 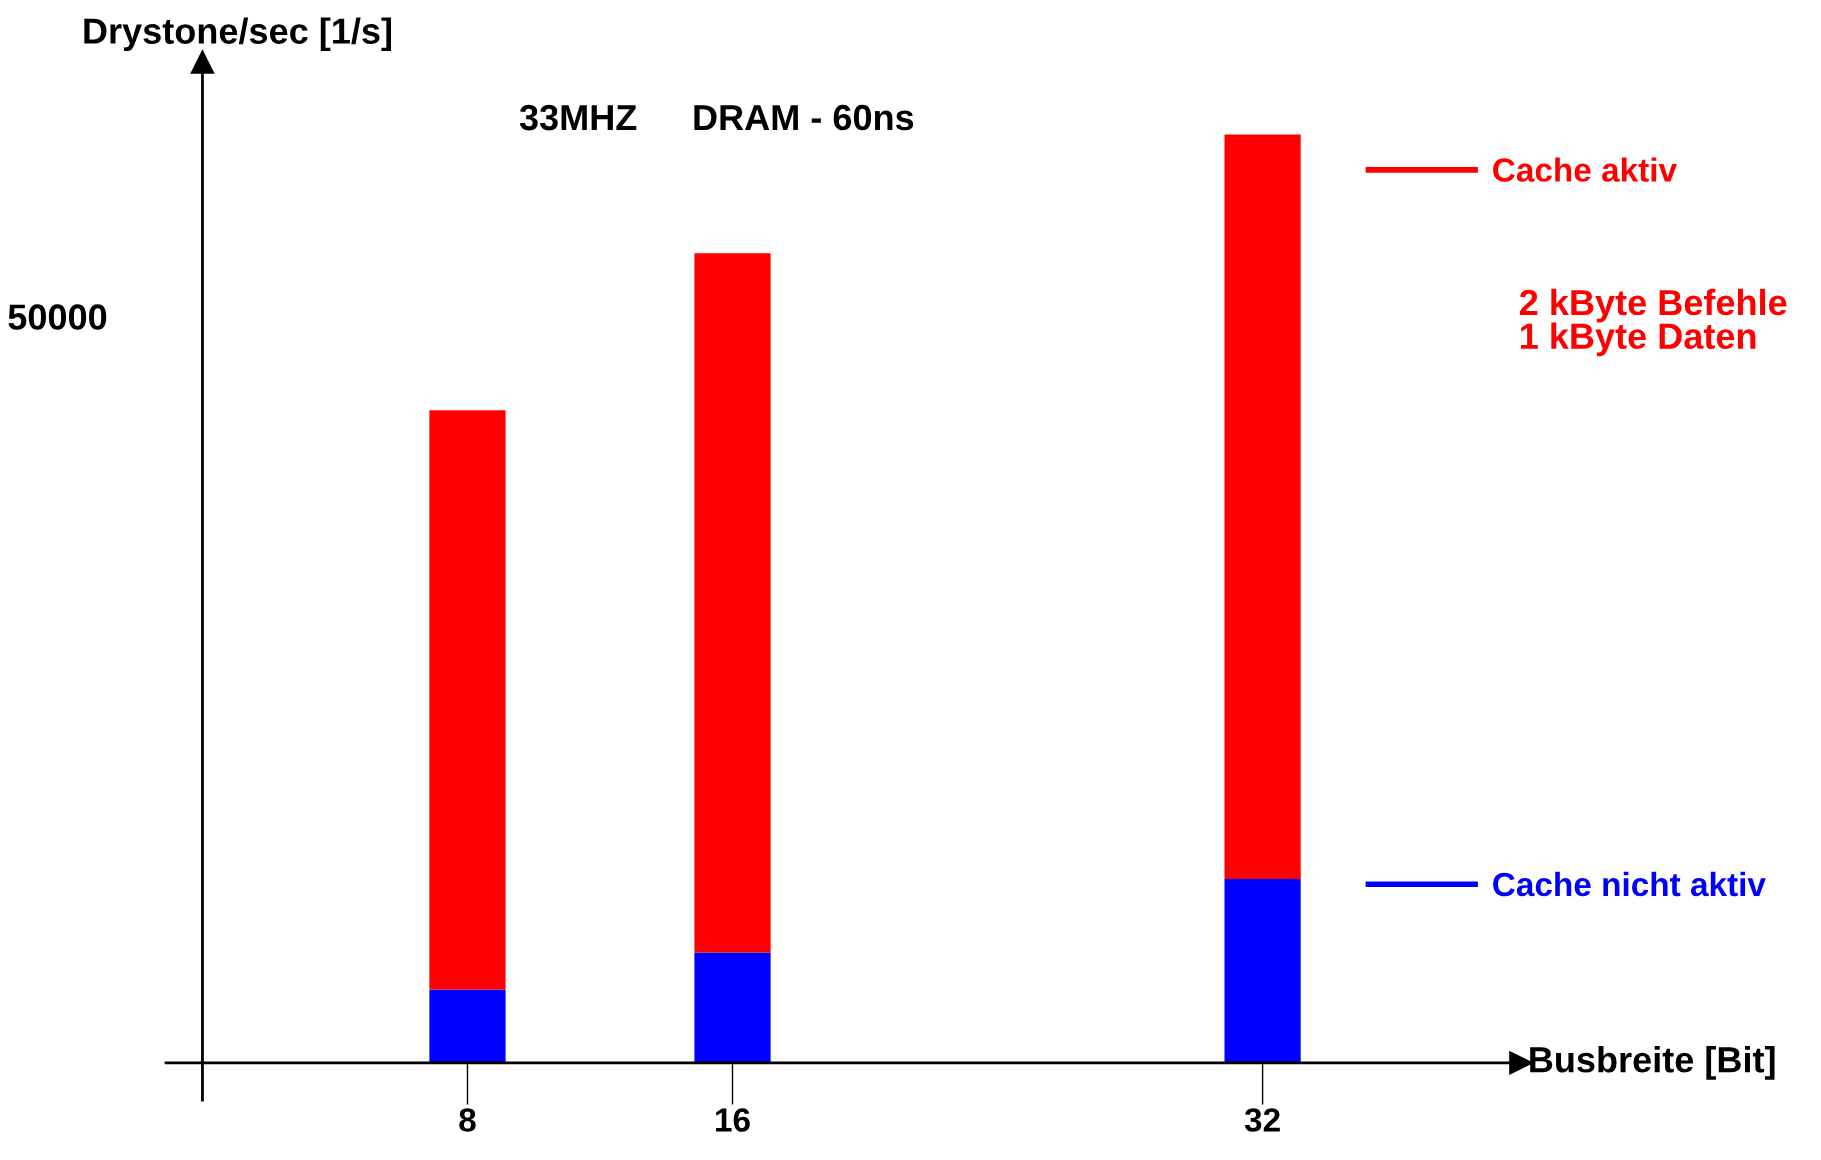 I want to click on annotation: 2 kByte Befehle 1 kByte Daten, so click(x=1653, y=322).